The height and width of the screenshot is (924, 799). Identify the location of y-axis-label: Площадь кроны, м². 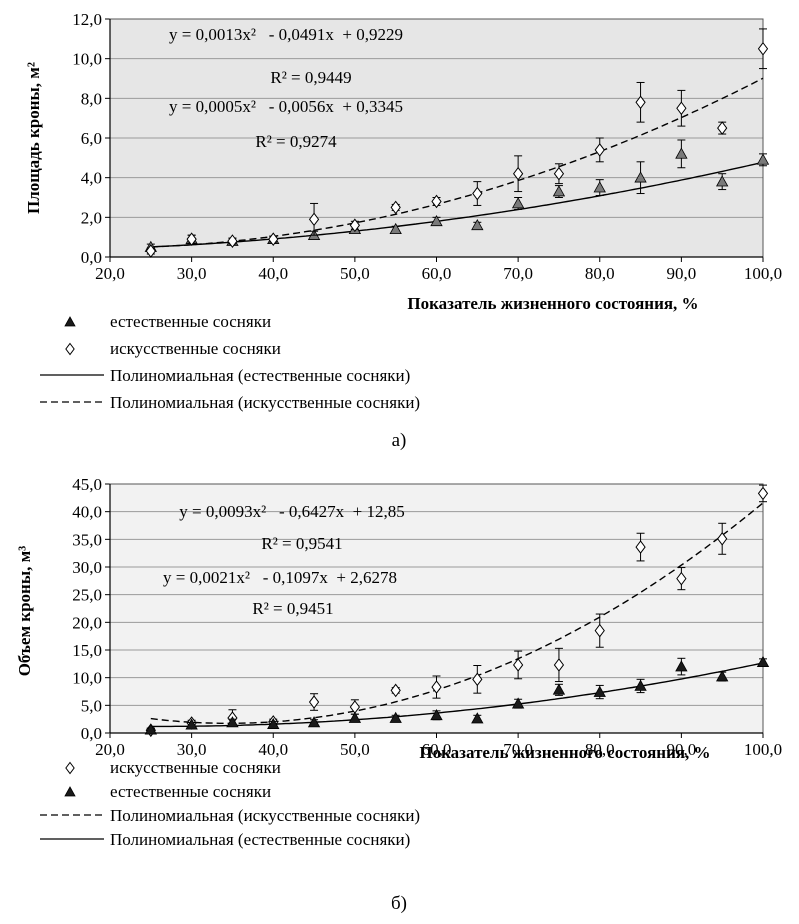
(33, 138).